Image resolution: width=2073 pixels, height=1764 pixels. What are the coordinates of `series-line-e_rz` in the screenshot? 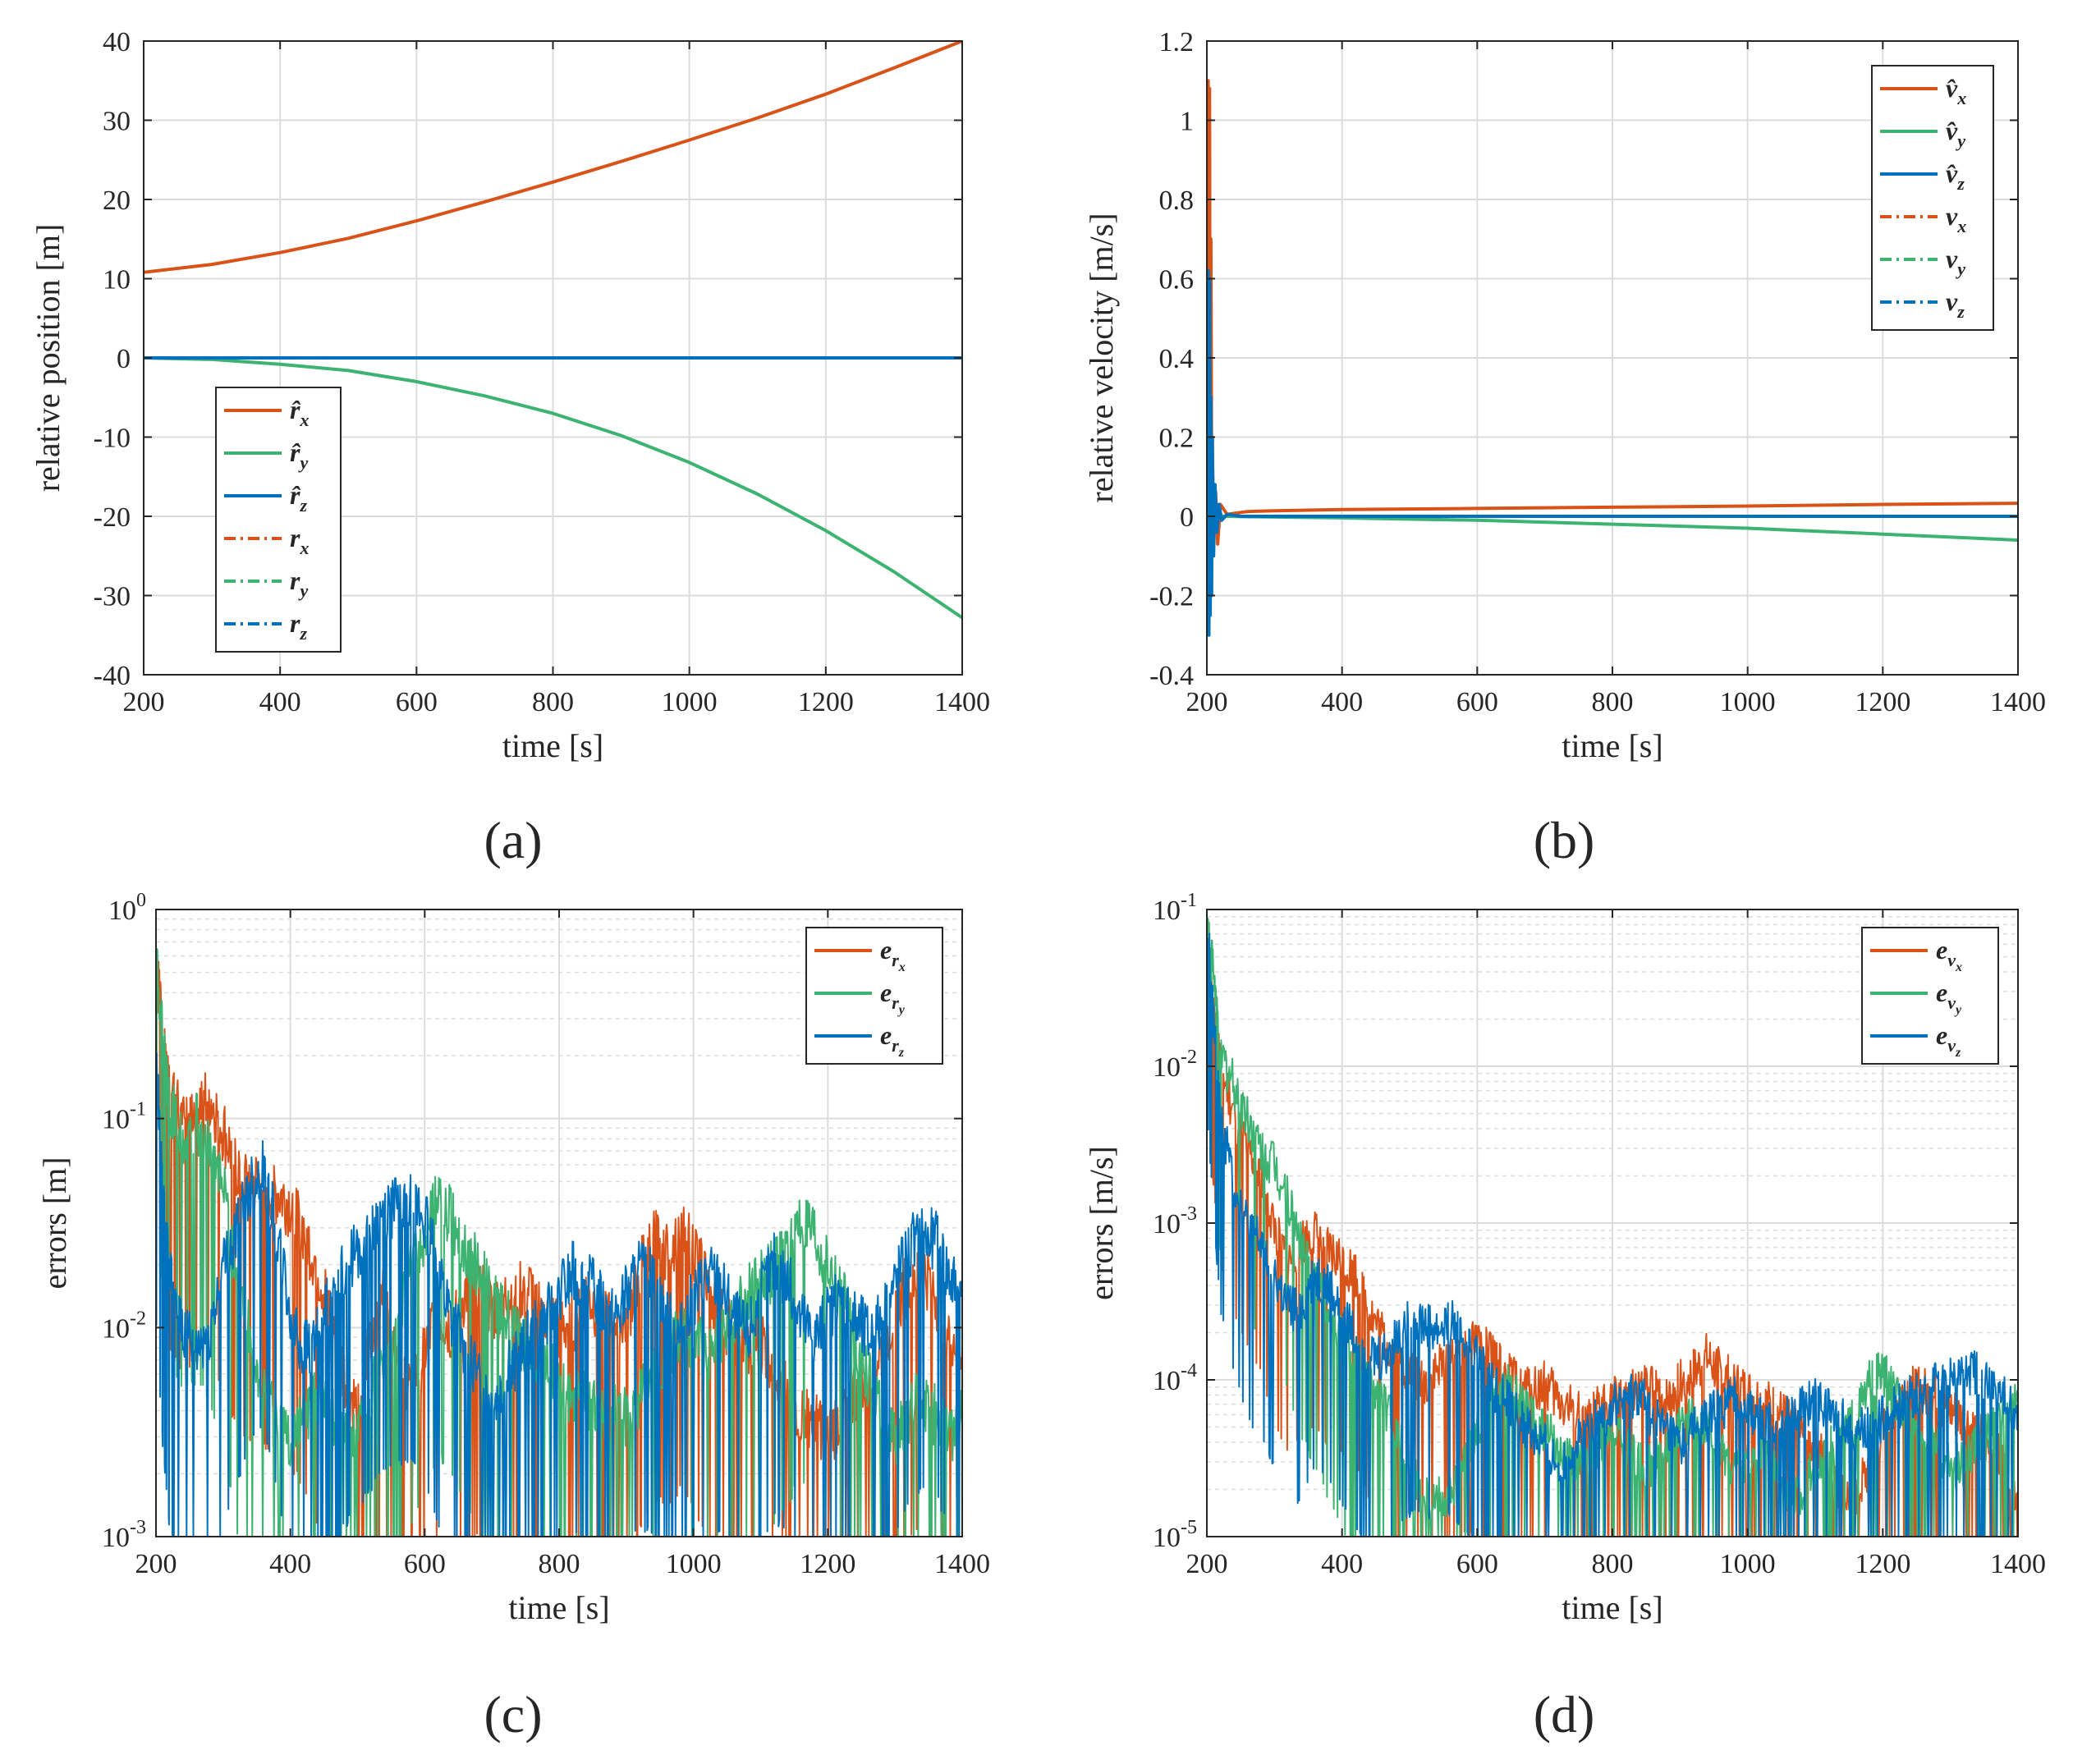 It's located at (559, 1294).